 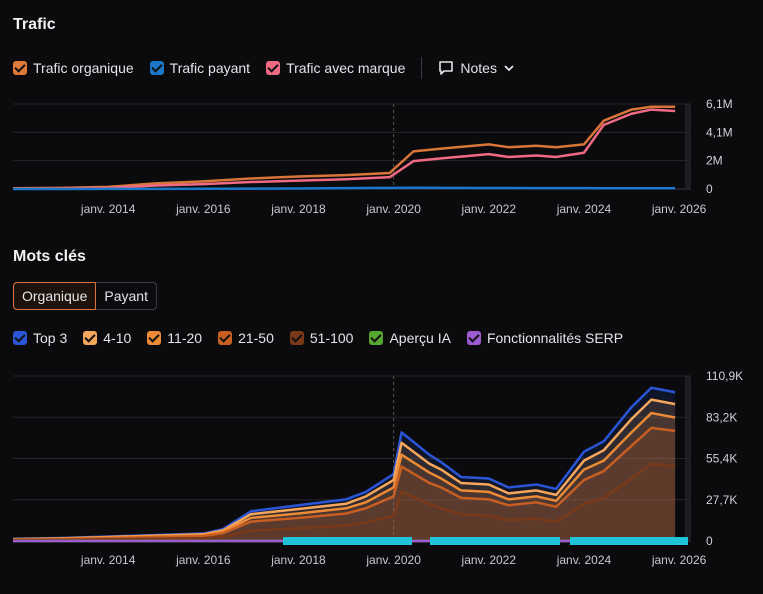 I want to click on legend-item-21-50: 21-50, so click(x=246, y=338).